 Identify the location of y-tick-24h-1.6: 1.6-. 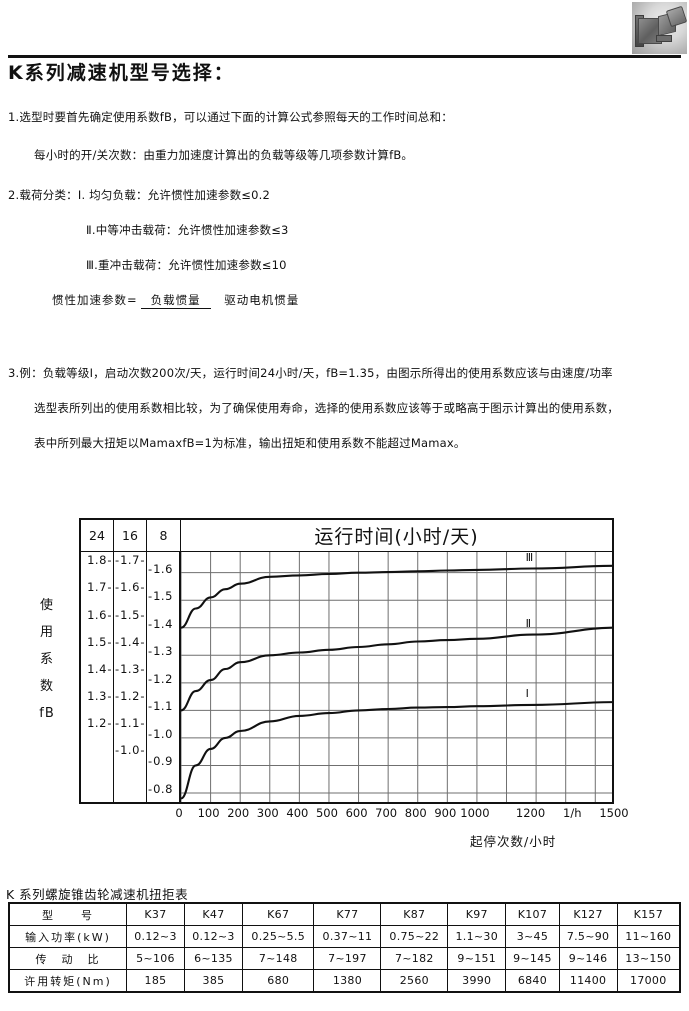
(99, 614).